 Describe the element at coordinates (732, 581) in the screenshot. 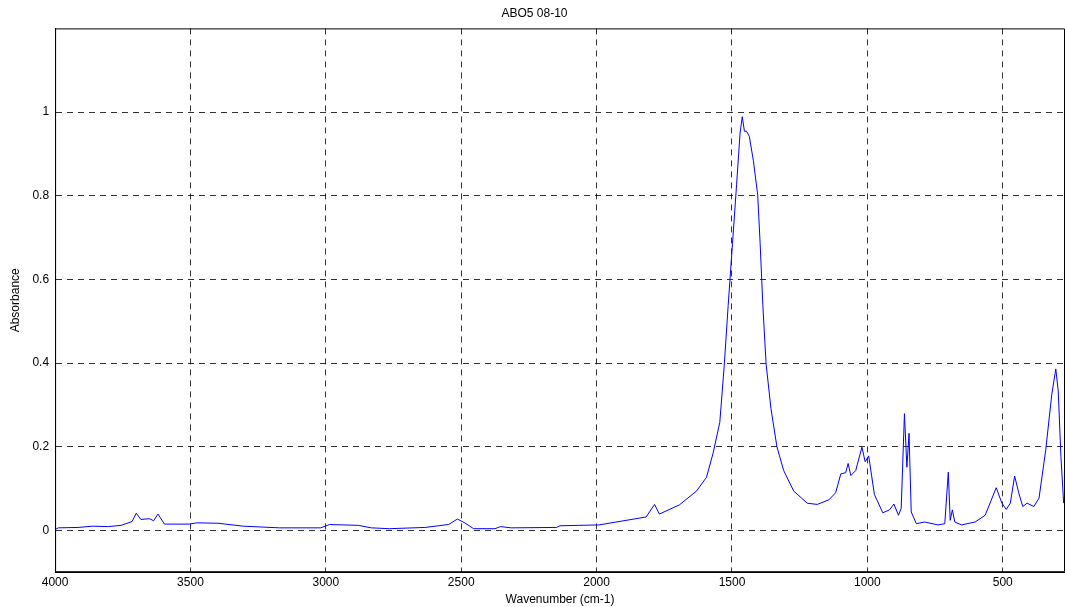

I see `x-tick-label: 1500` at that location.